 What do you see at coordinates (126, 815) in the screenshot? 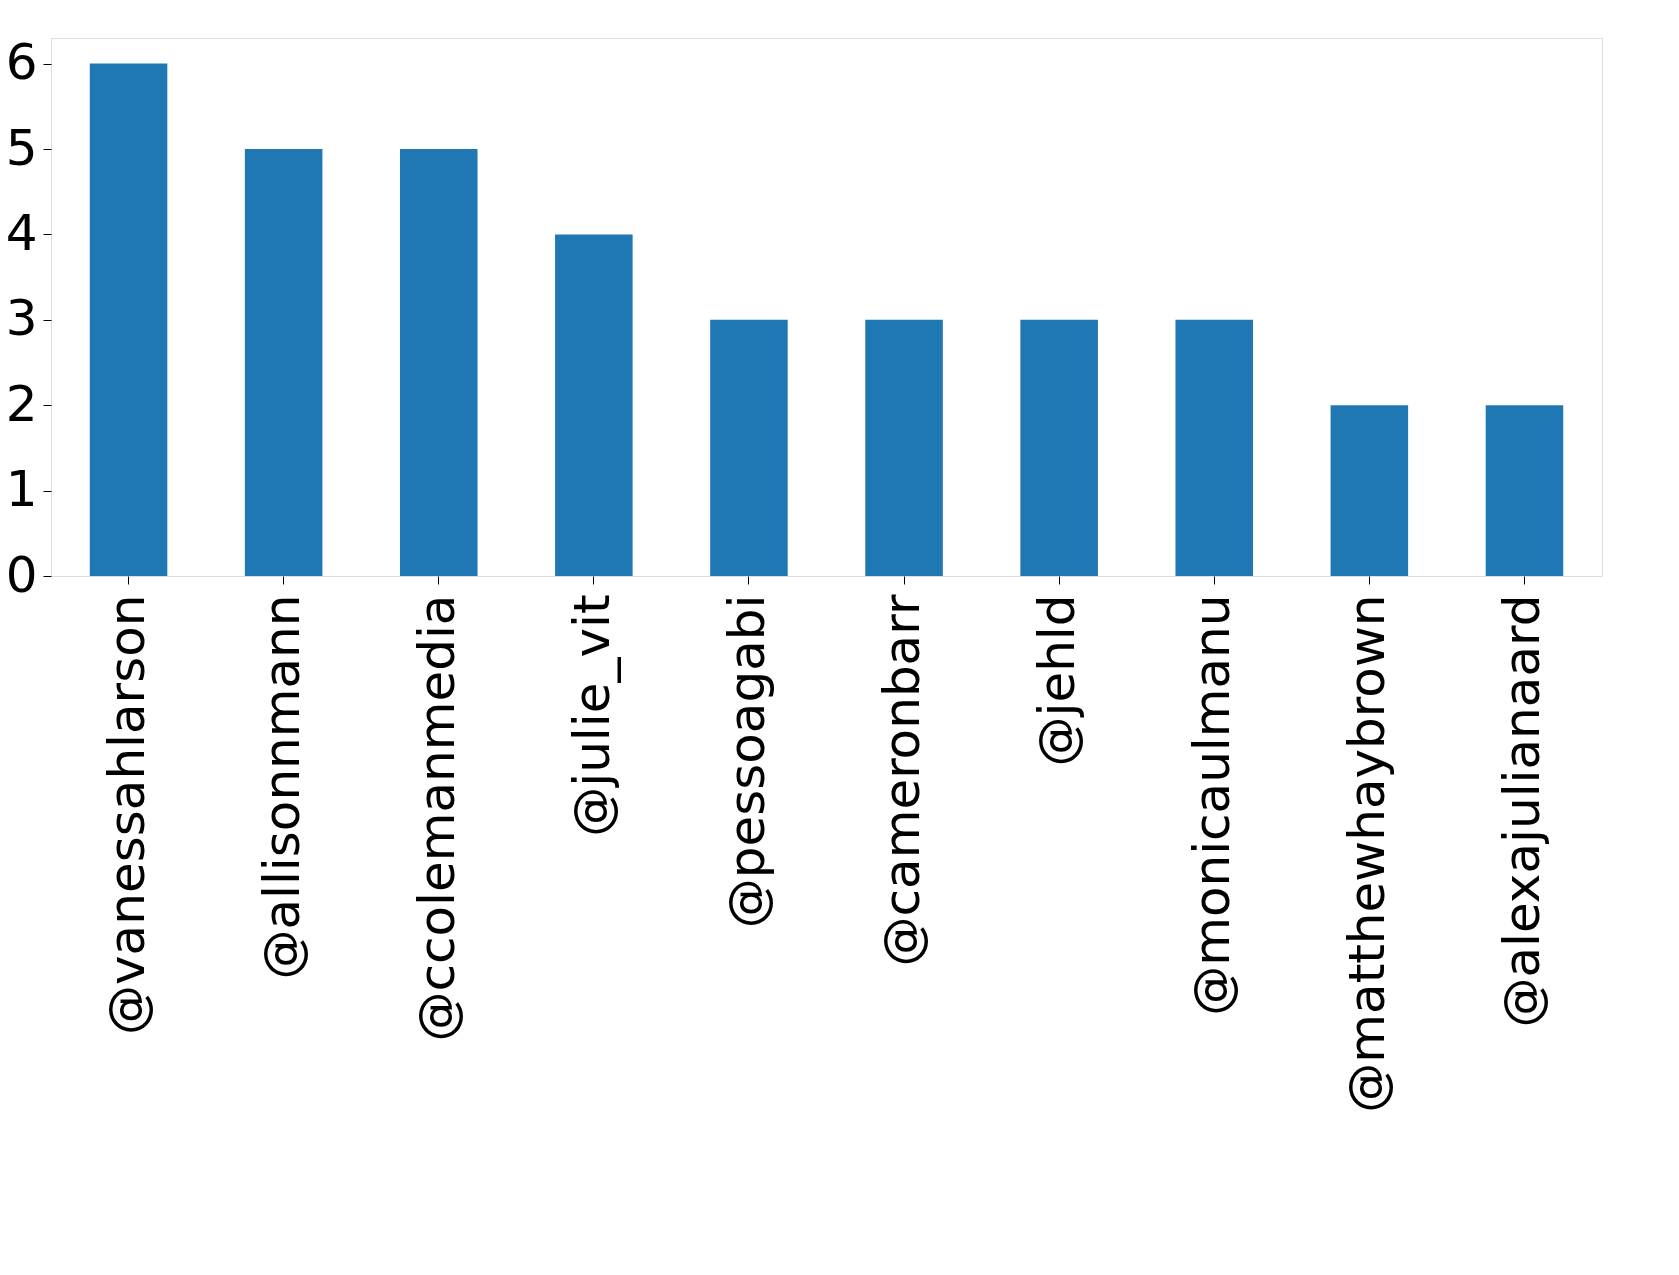
I see `x-tick-label: @vanessahlarson` at bounding box center [126, 815].